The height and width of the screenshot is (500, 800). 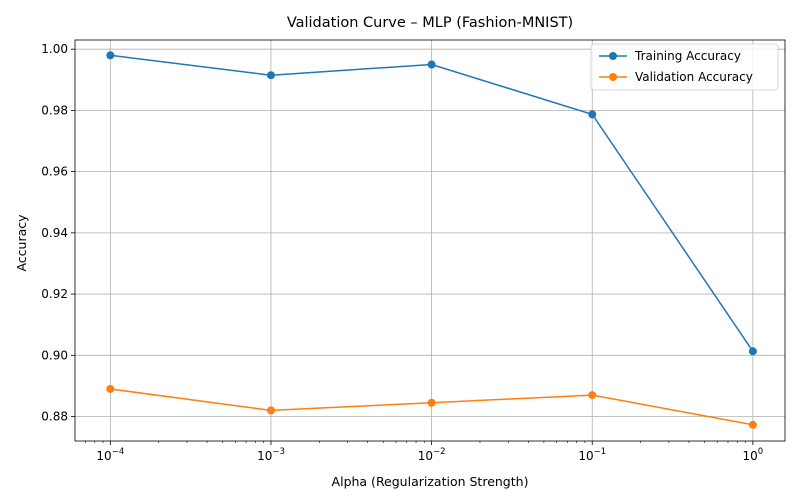 What do you see at coordinates (54, 110) in the screenshot?
I see `y-tick-label: 0.98` at bounding box center [54, 110].